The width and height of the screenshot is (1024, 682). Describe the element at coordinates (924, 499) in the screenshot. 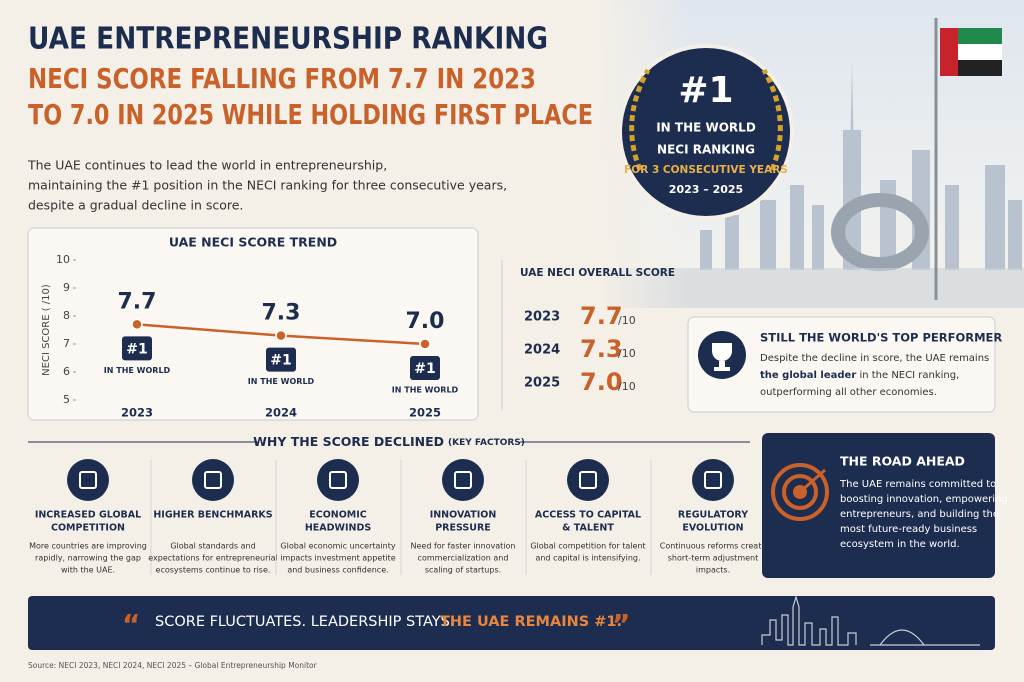

I see `panel-text: boosting innovation, empowering` at that location.